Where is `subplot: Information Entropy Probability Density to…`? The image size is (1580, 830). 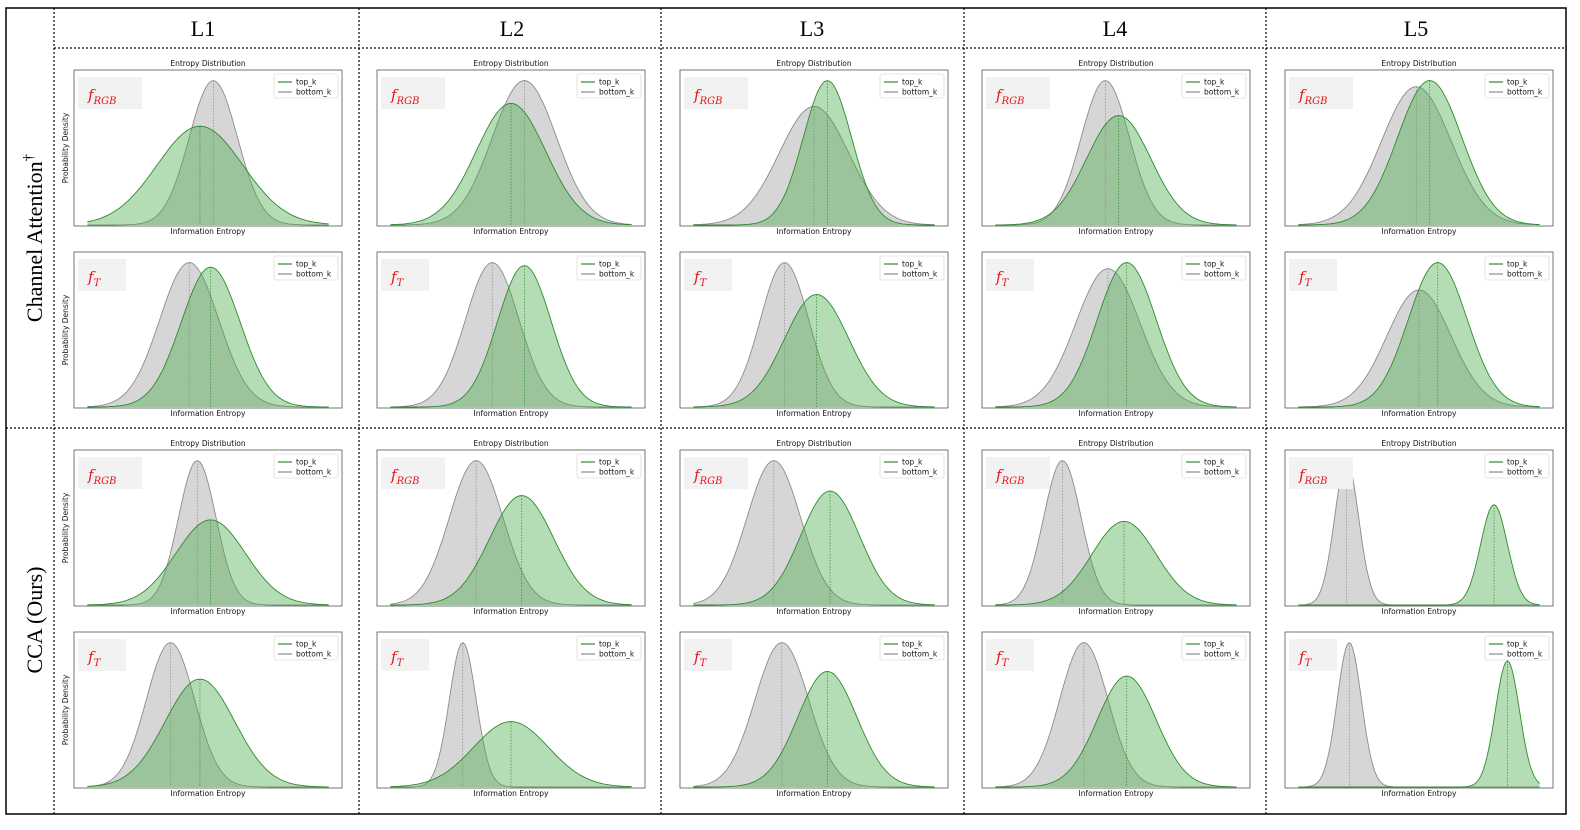 subplot: Information Entropy Probability Density to… is located at coordinates (202, 334).